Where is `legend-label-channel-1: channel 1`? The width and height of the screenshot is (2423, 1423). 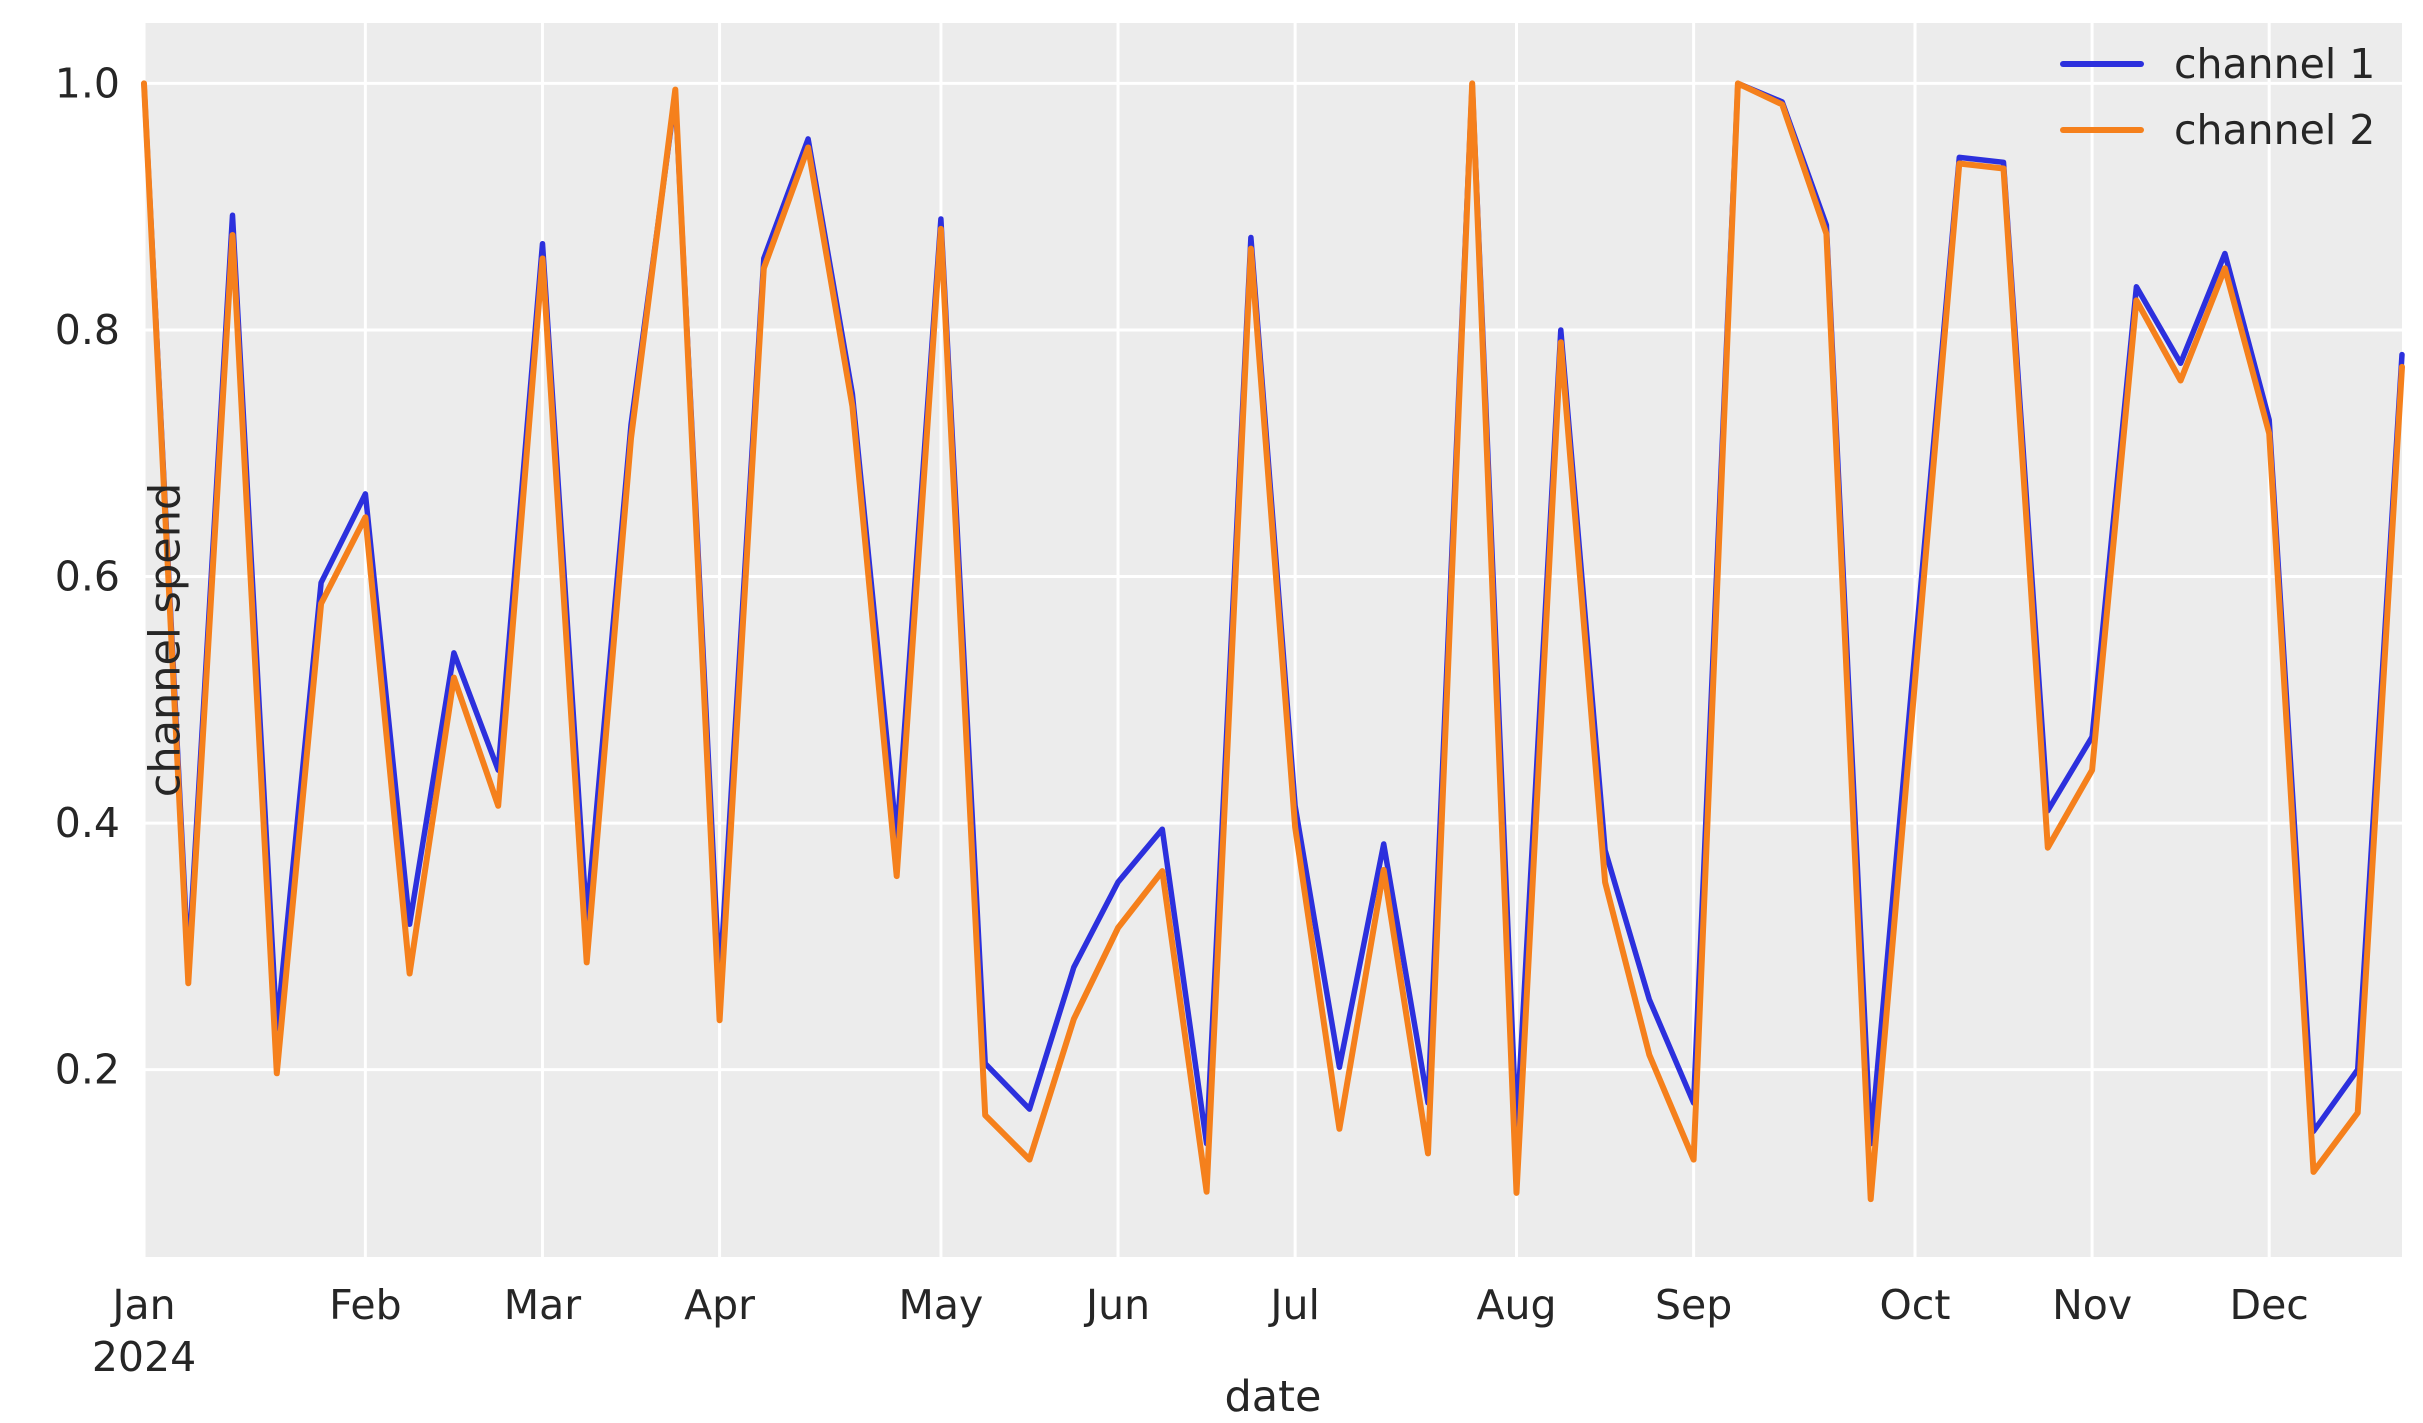
legend-label-channel-1: channel 1 is located at coordinates (2275, 63).